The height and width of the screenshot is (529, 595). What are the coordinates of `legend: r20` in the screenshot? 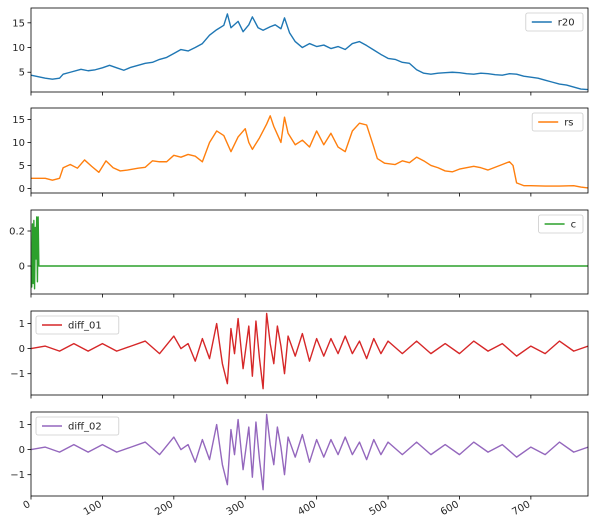 It's located at (554, 22).